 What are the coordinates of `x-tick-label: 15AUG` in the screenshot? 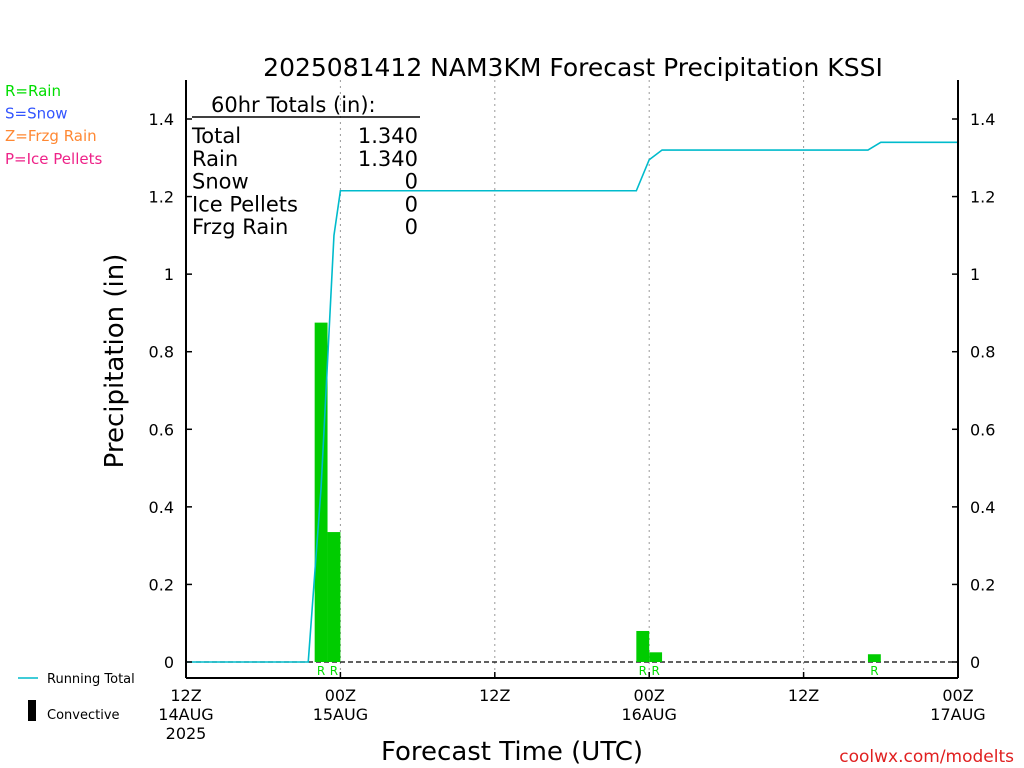 It's located at (340, 714).